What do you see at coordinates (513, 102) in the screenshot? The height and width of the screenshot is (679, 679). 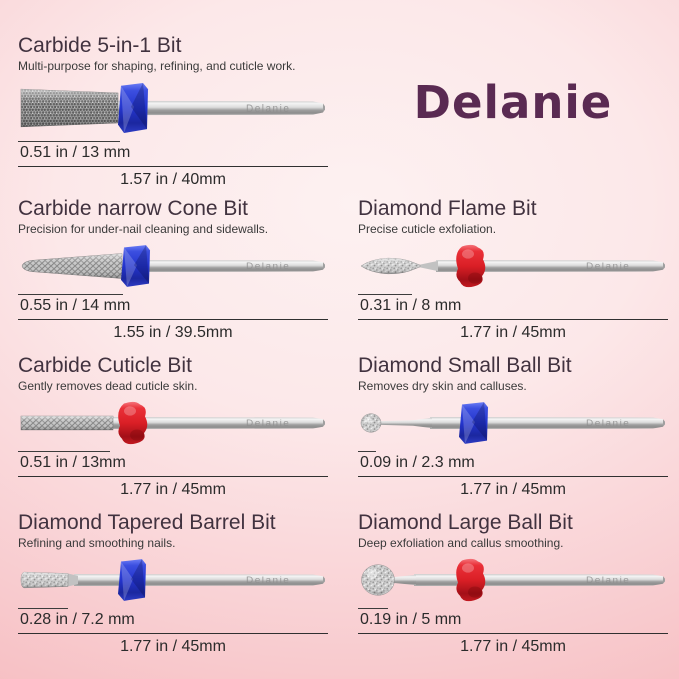 I see `brand-logo: Delanie` at bounding box center [513, 102].